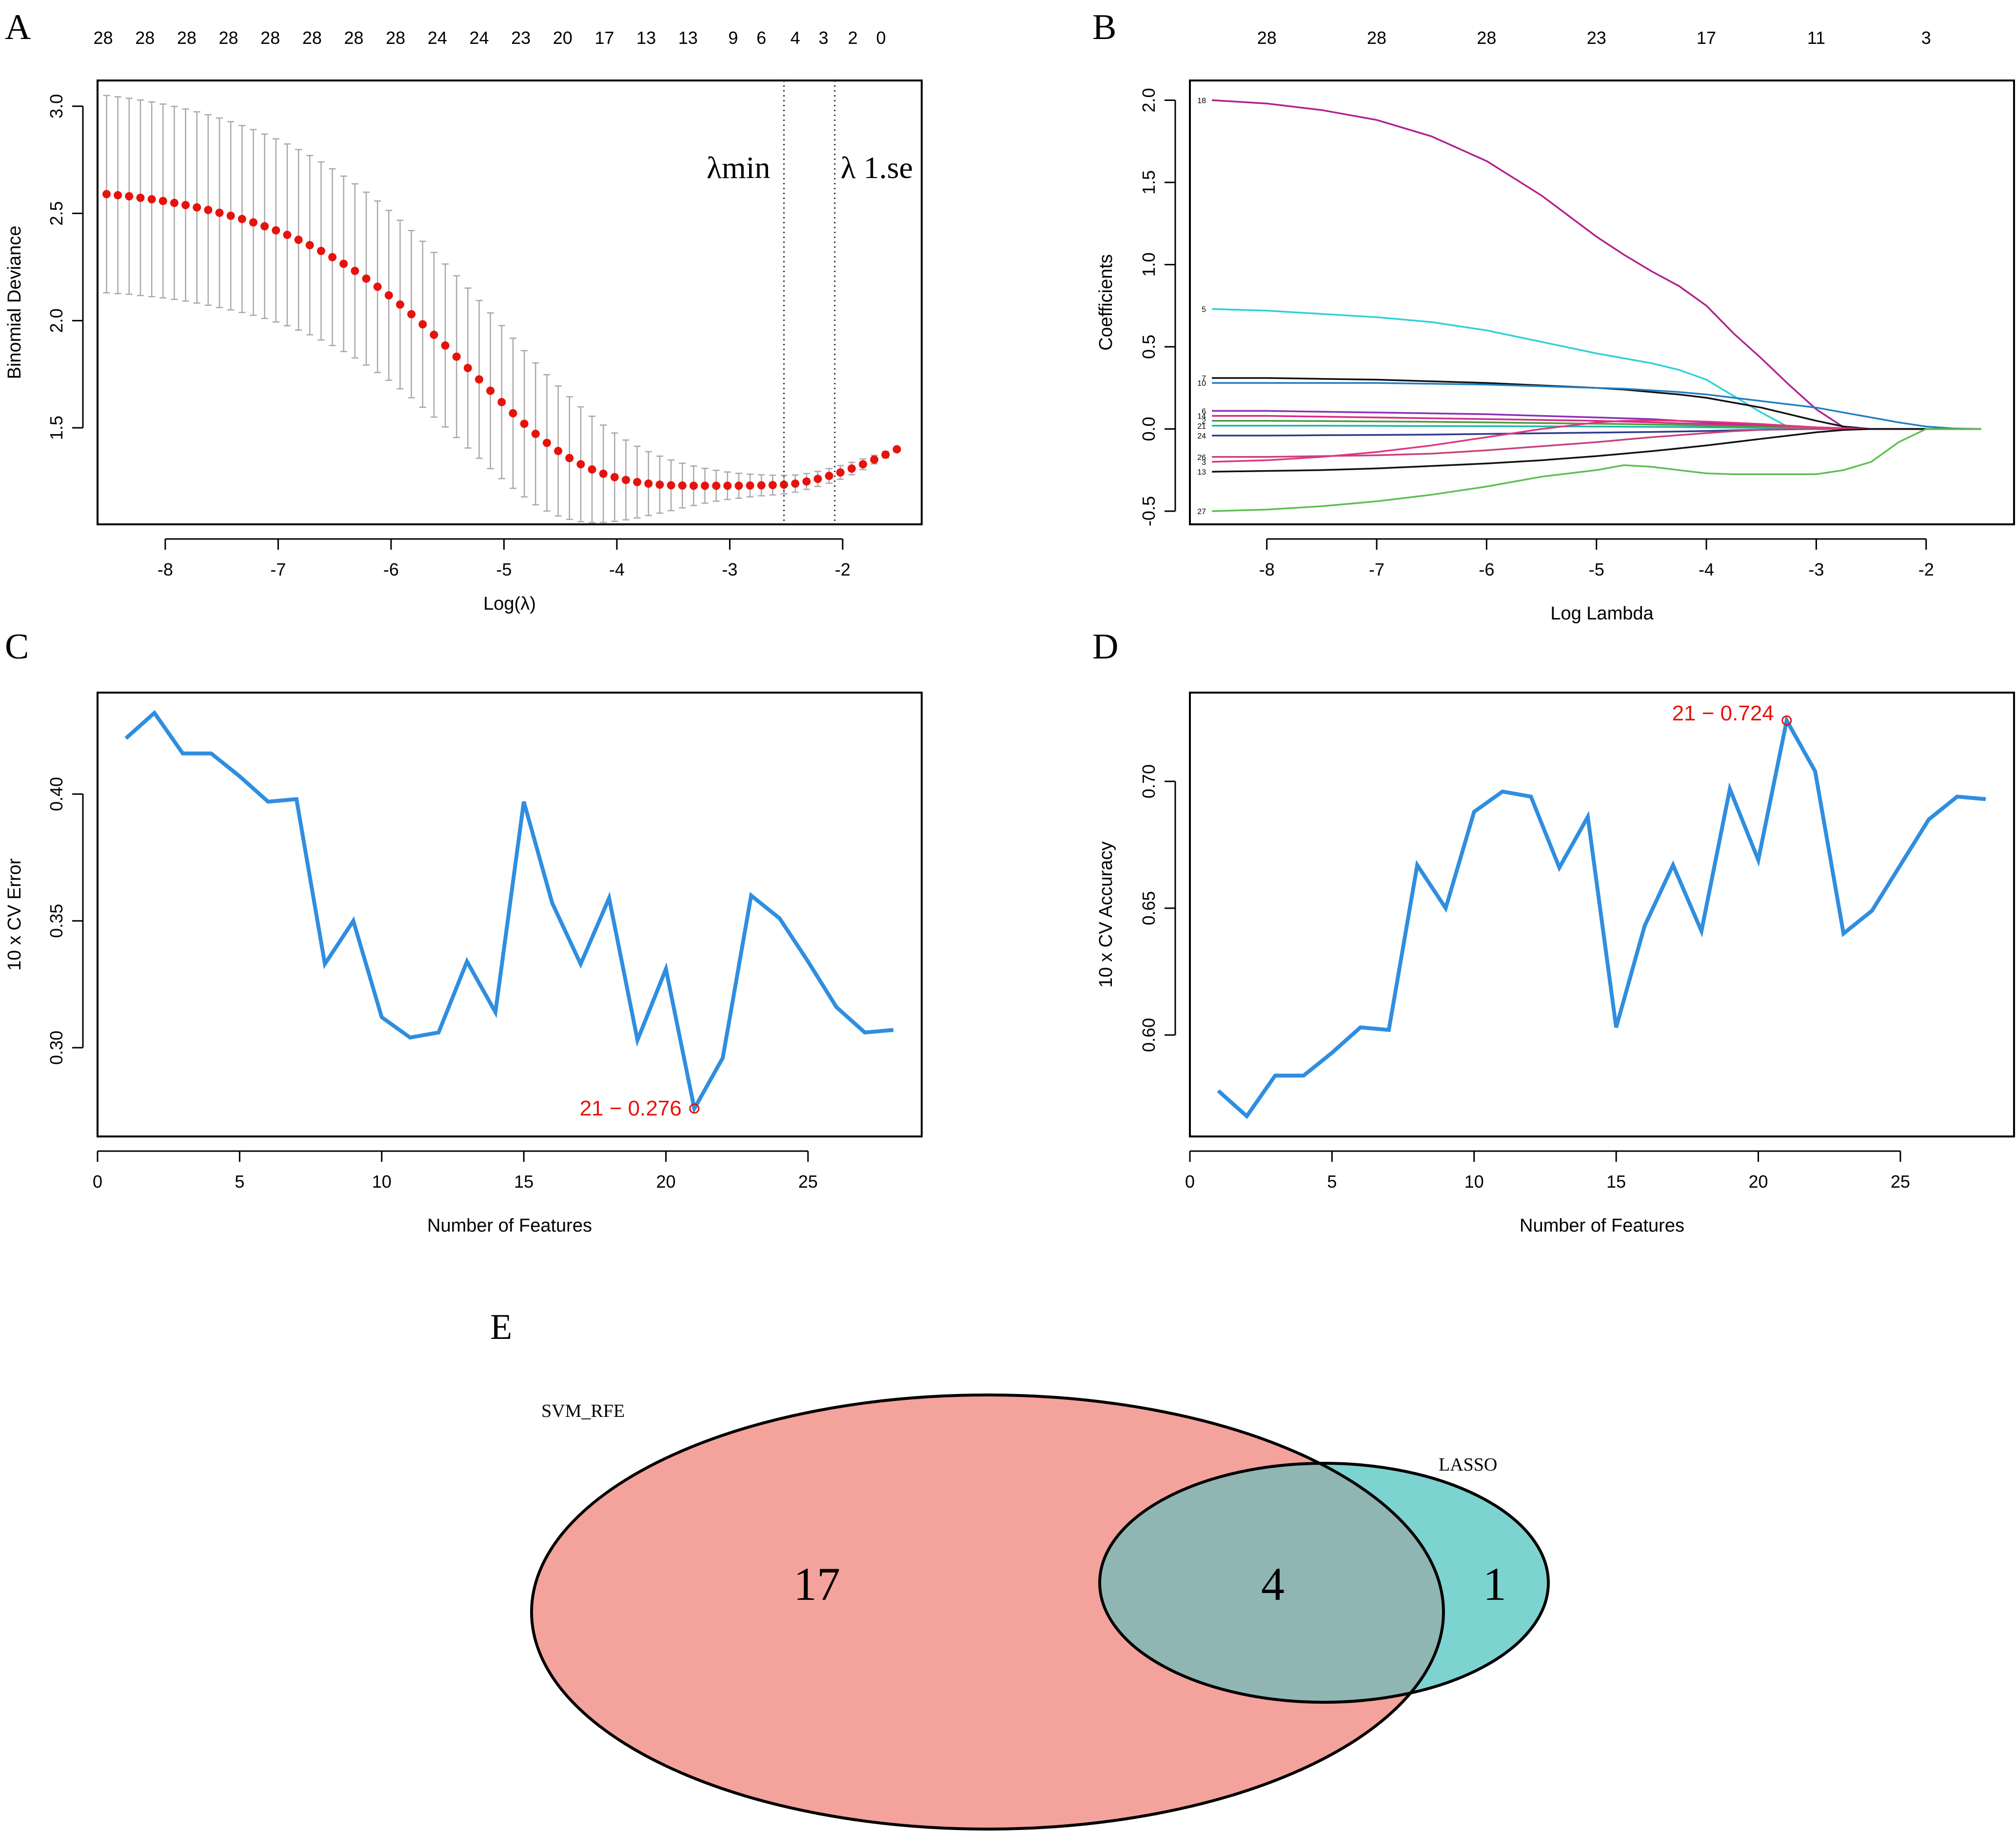  I want to click on panel-a-top-tick-label: 17, so click(604, 38).